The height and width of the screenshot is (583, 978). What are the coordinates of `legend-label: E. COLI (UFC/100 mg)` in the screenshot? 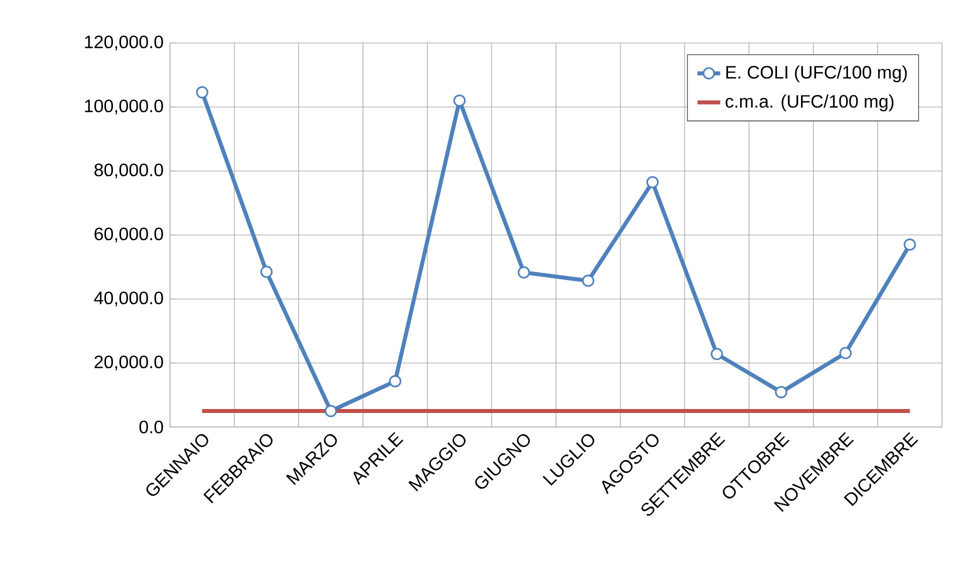 It's located at (816, 73).